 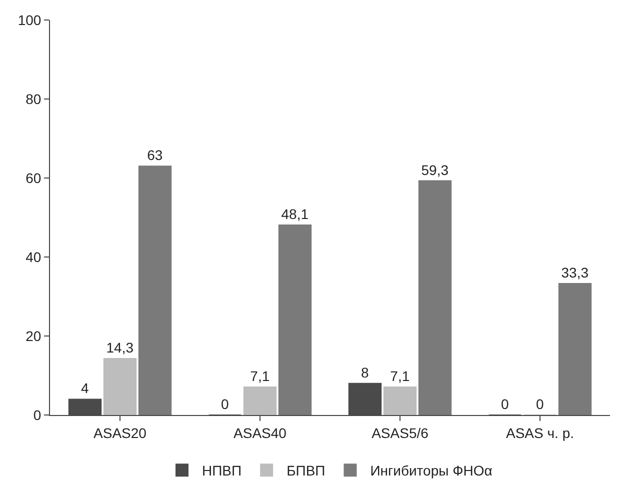 What do you see at coordinates (306, 470) in the screenshot?
I see `legend-label: БПВП` at bounding box center [306, 470].